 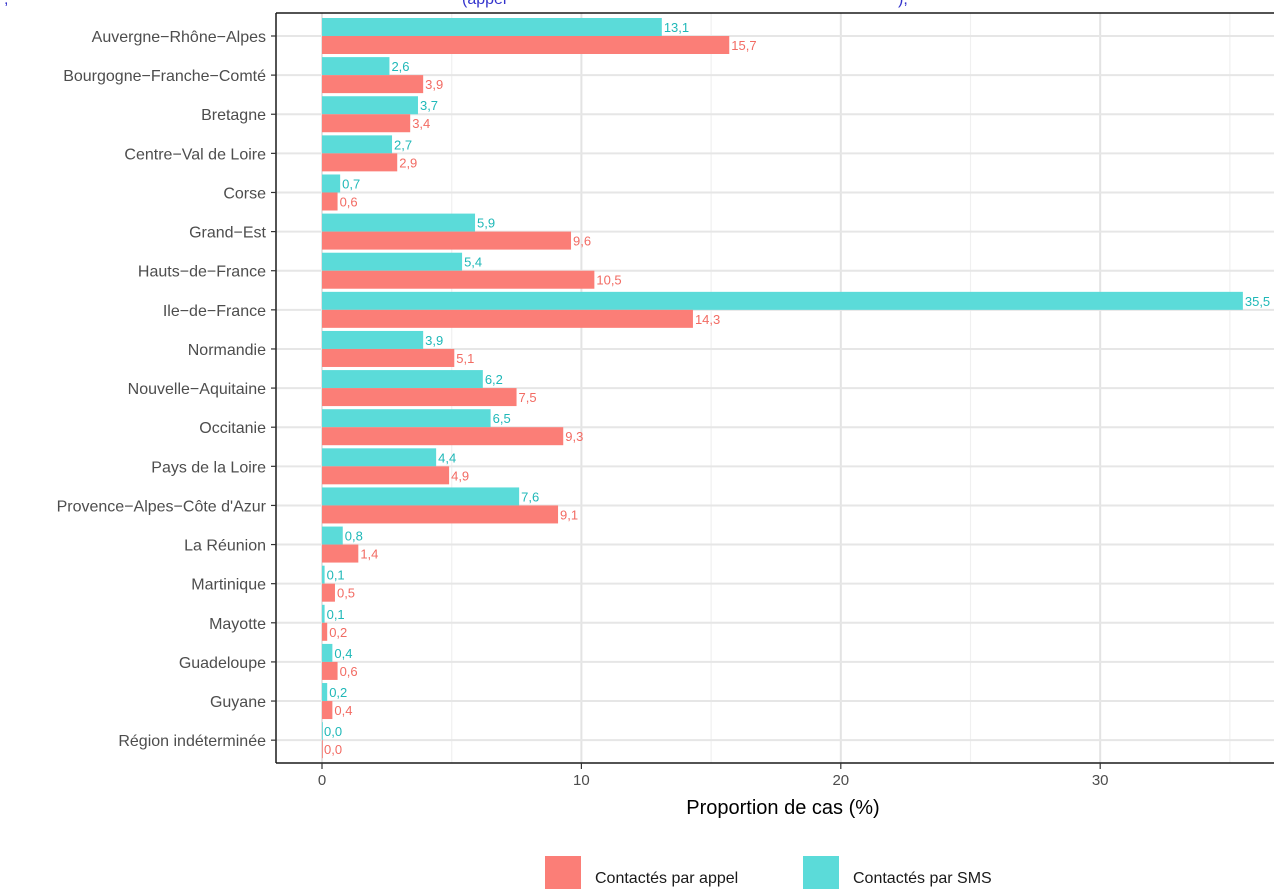 I want to click on data-label-sms: 4,4, so click(x=447, y=457).